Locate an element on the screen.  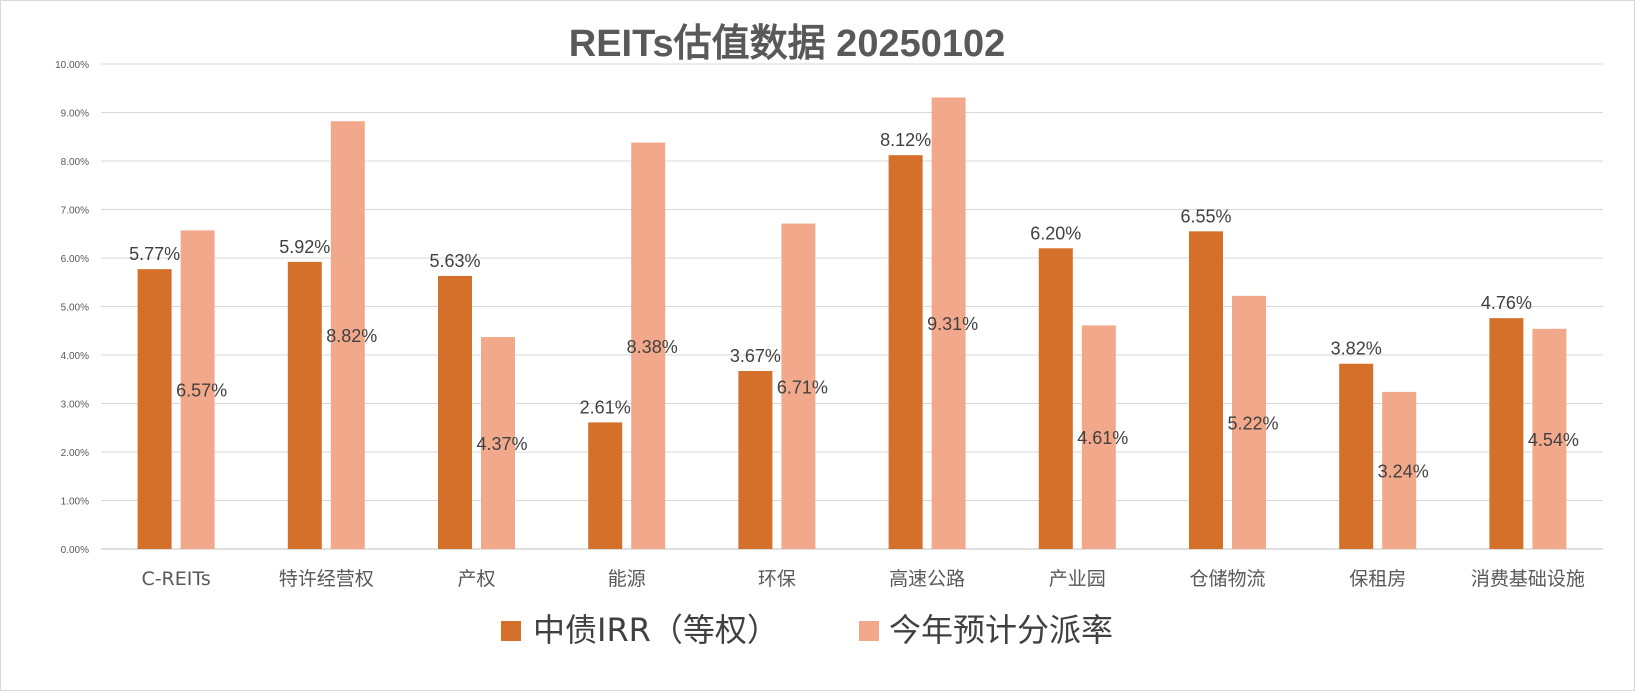
x-category-label: 产权 is located at coordinates (476, 579).